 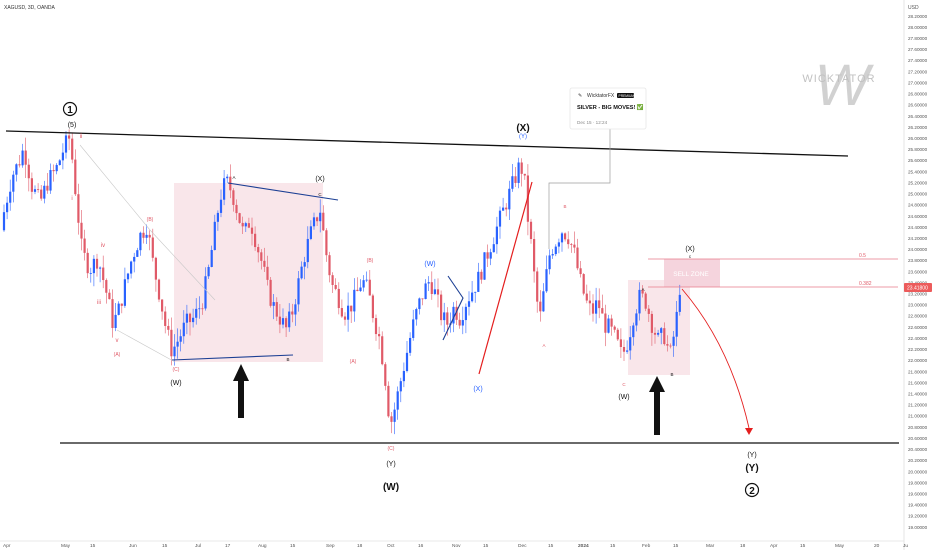 I want to click on c-mid-label: (C), so click(x=391, y=449).